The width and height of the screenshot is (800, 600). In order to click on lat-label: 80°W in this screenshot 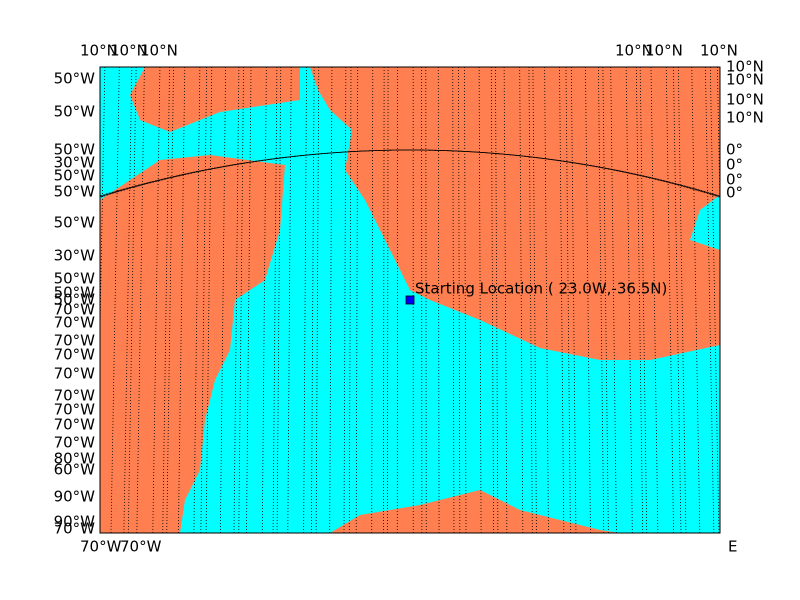, I will do `click(75, 459)`.